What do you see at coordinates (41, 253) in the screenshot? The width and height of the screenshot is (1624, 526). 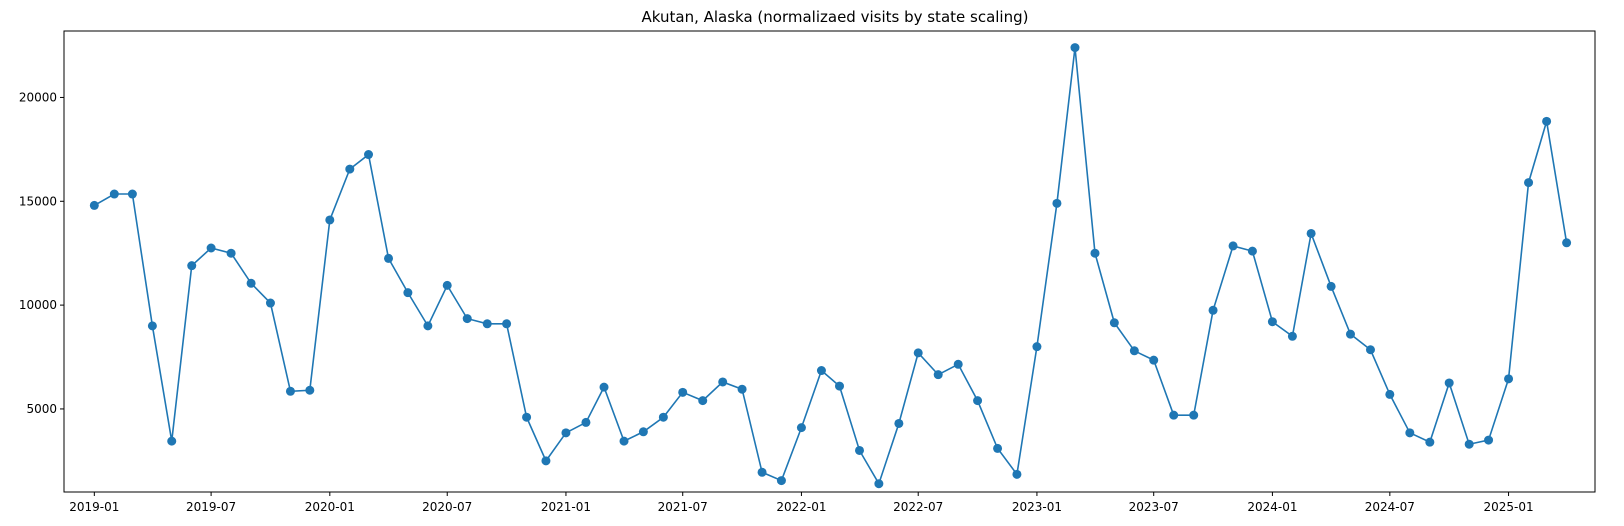 I see `y-axis: 5000 10000 15000 20000` at bounding box center [41, 253].